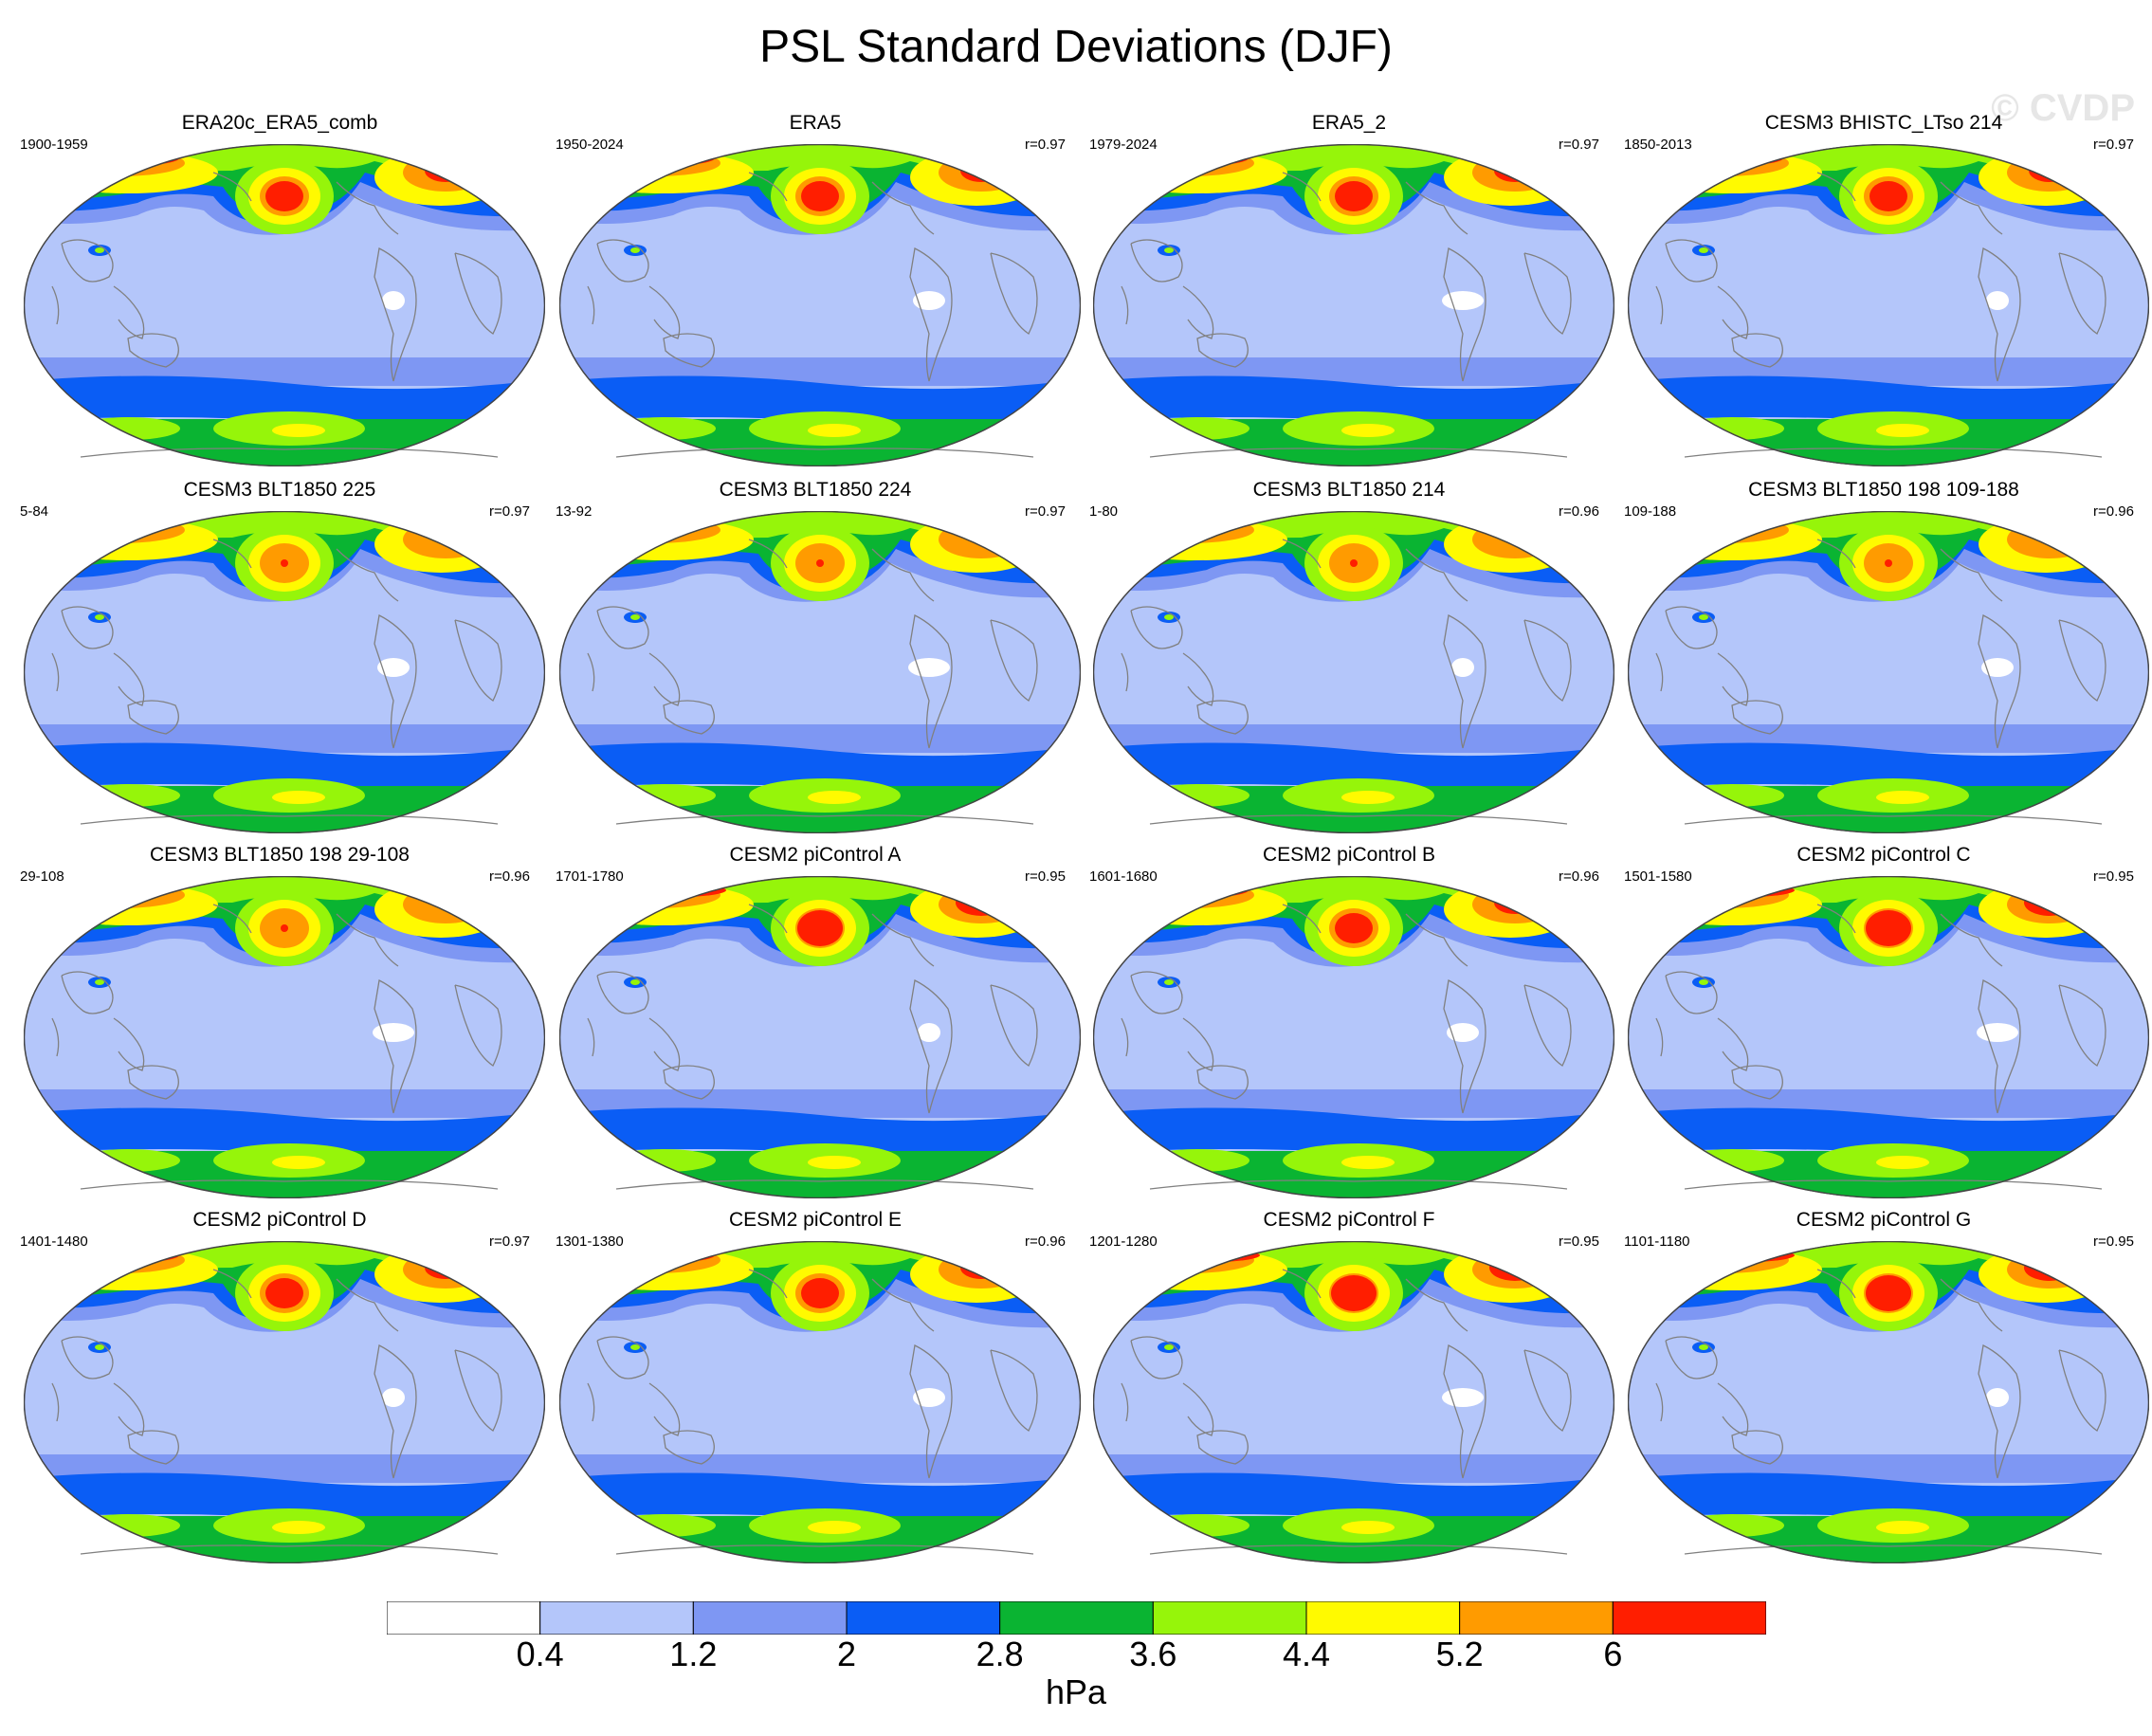  I want to click on panel-period: 1301-1380, so click(590, 1241).